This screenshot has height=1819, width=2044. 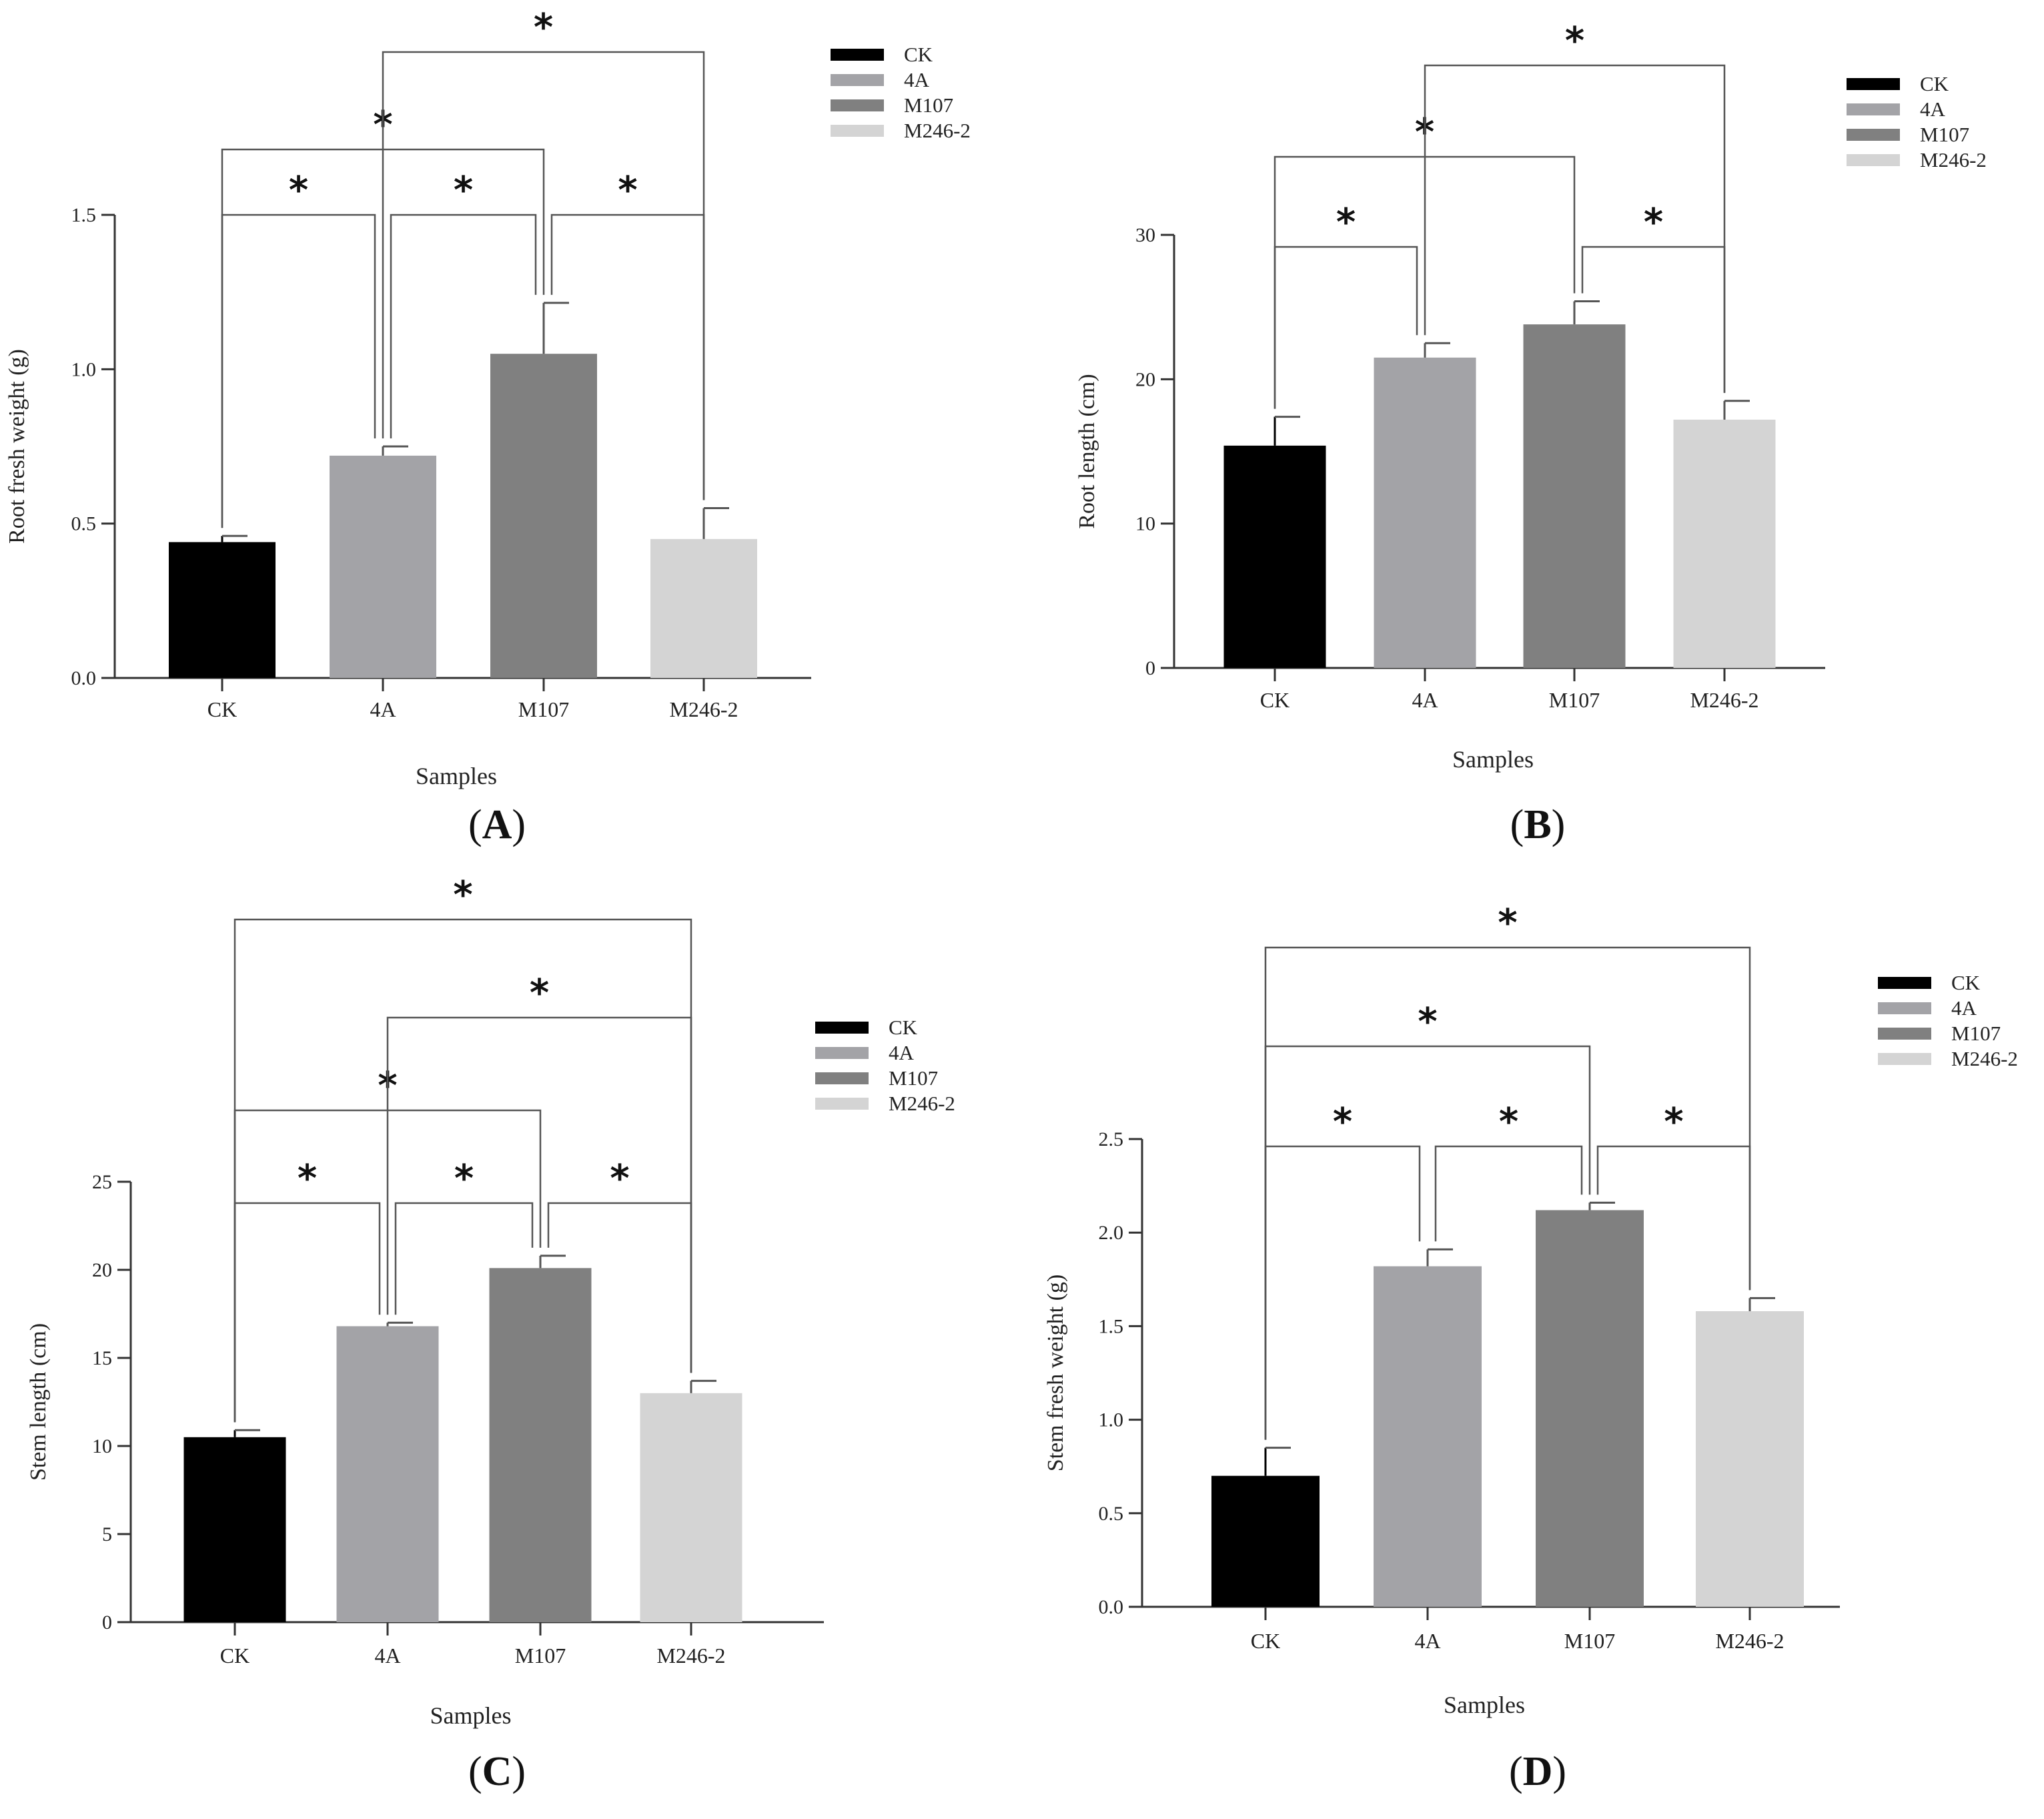 What do you see at coordinates (102, 1358) in the screenshot?
I see `y-tick-label: 15` at bounding box center [102, 1358].